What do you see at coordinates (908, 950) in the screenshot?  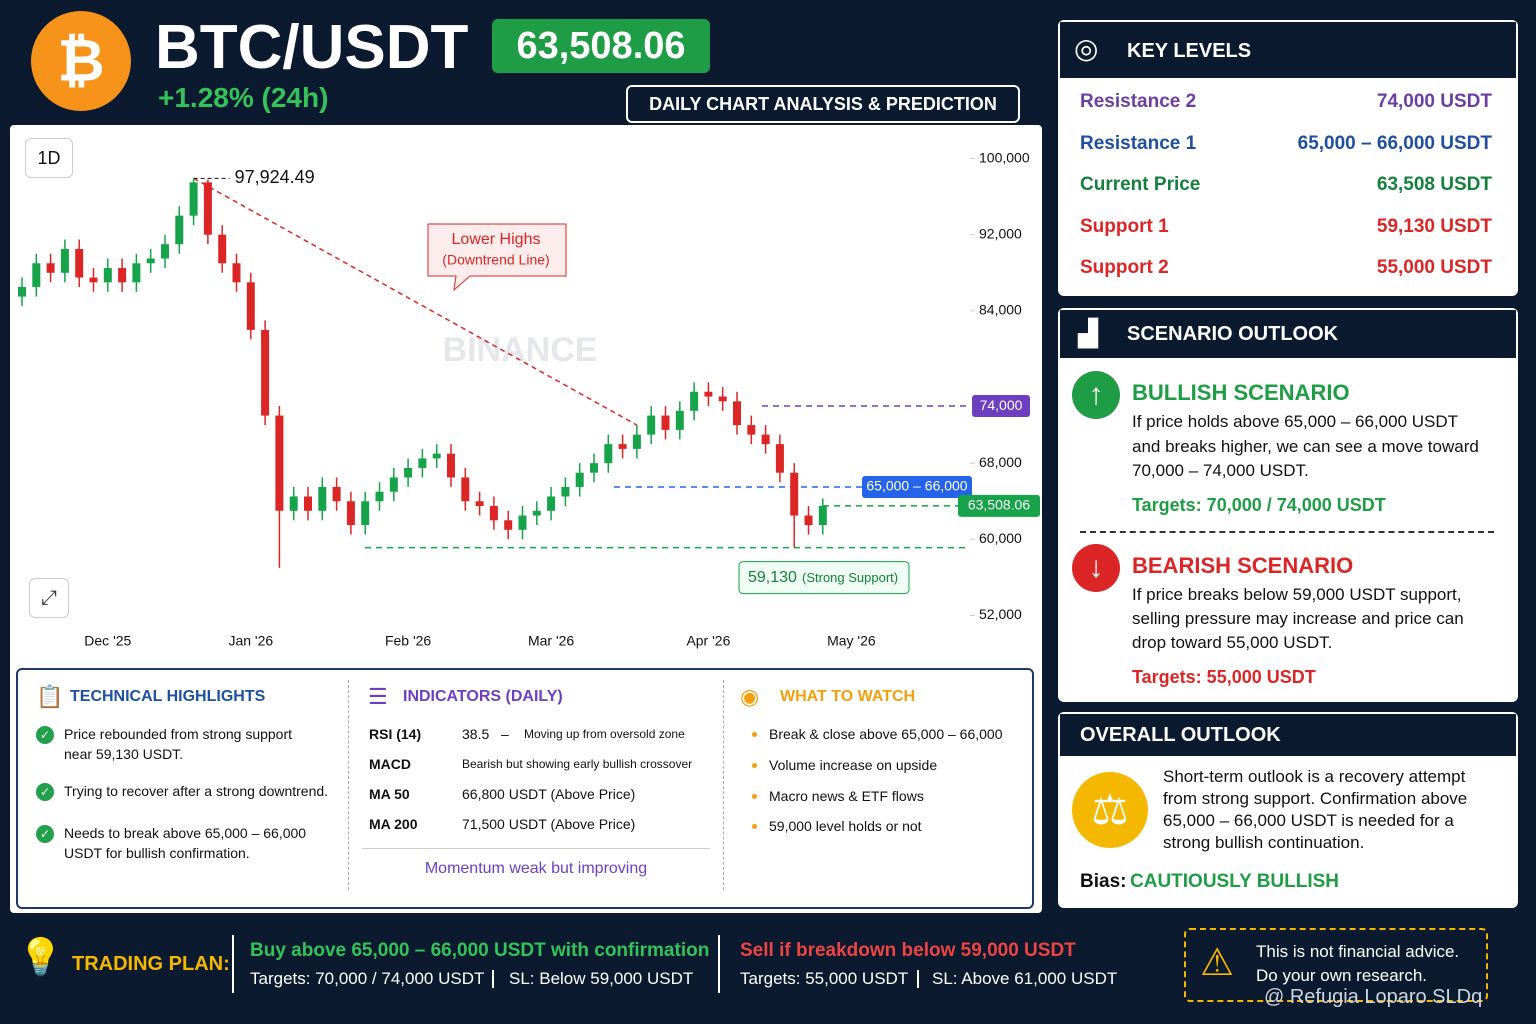 I see `sell-line: Sell if breakdown below 59,000 USDT` at bounding box center [908, 950].